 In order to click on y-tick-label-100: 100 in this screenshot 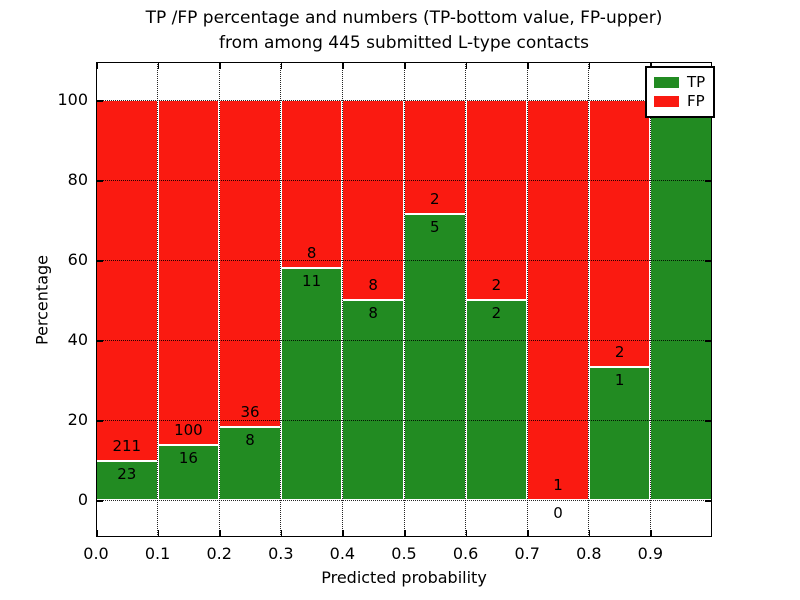, I will do `click(72, 99)`.